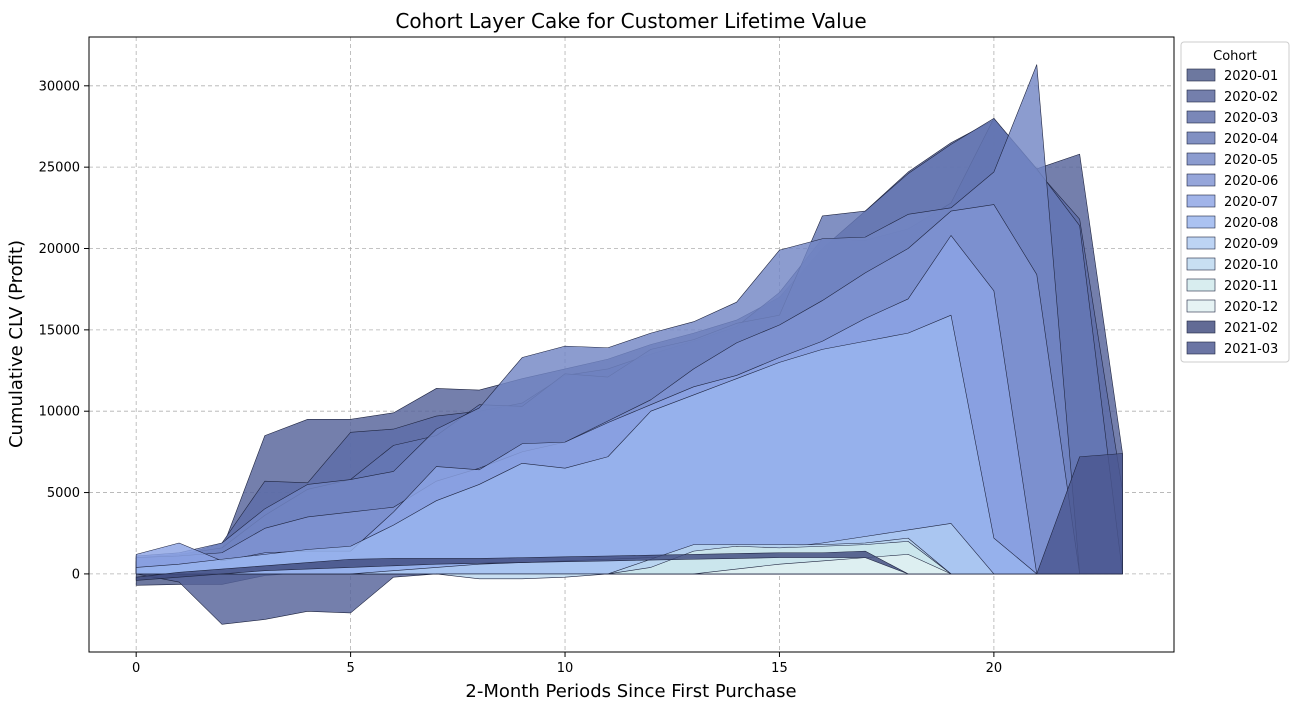  I want to click on y-tick-label: 15000, so click(59, 330).